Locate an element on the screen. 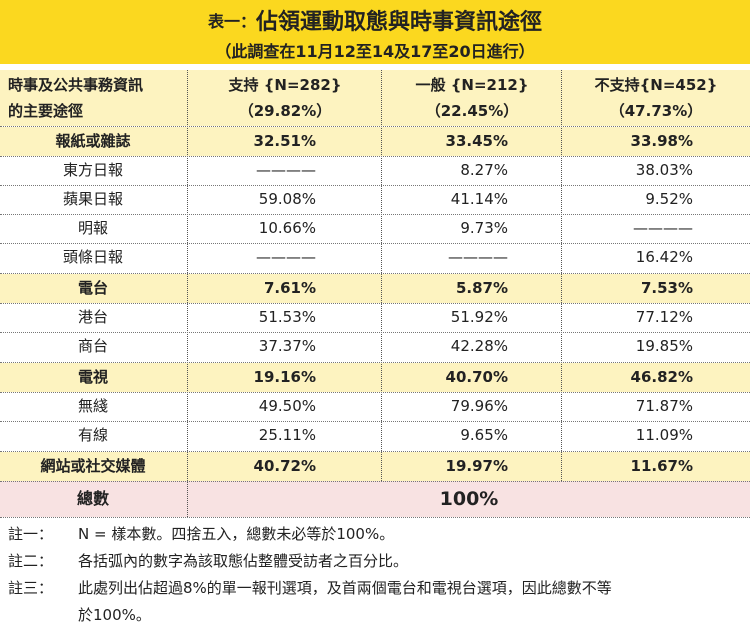  footnote-text: N = 樣本數。四捨五入，總數未必等於100%。 is located at coordinates (236, 534).